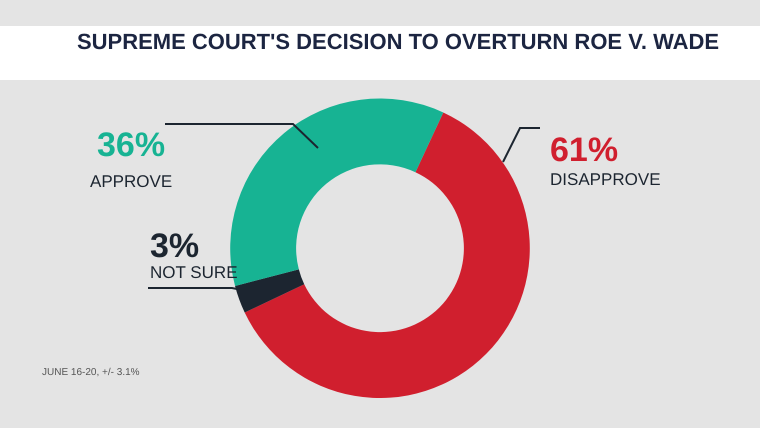 The image size is (760, 428). I want to click on data-label: 3%, so click(175, 246).